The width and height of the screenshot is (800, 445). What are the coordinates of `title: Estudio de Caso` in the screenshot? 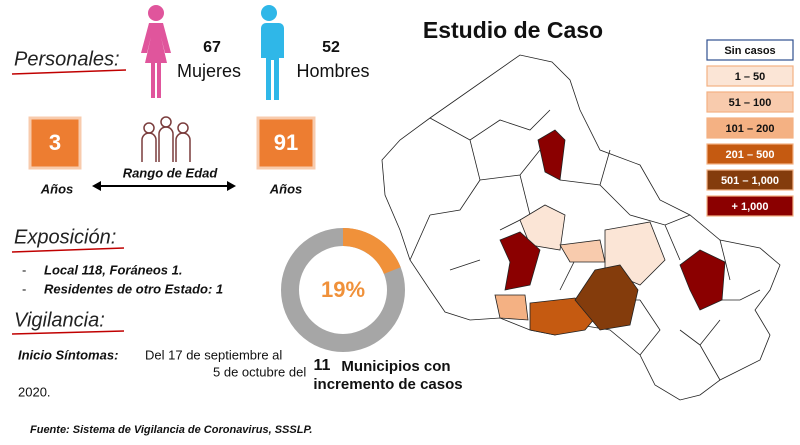 It's located at (513, 30).